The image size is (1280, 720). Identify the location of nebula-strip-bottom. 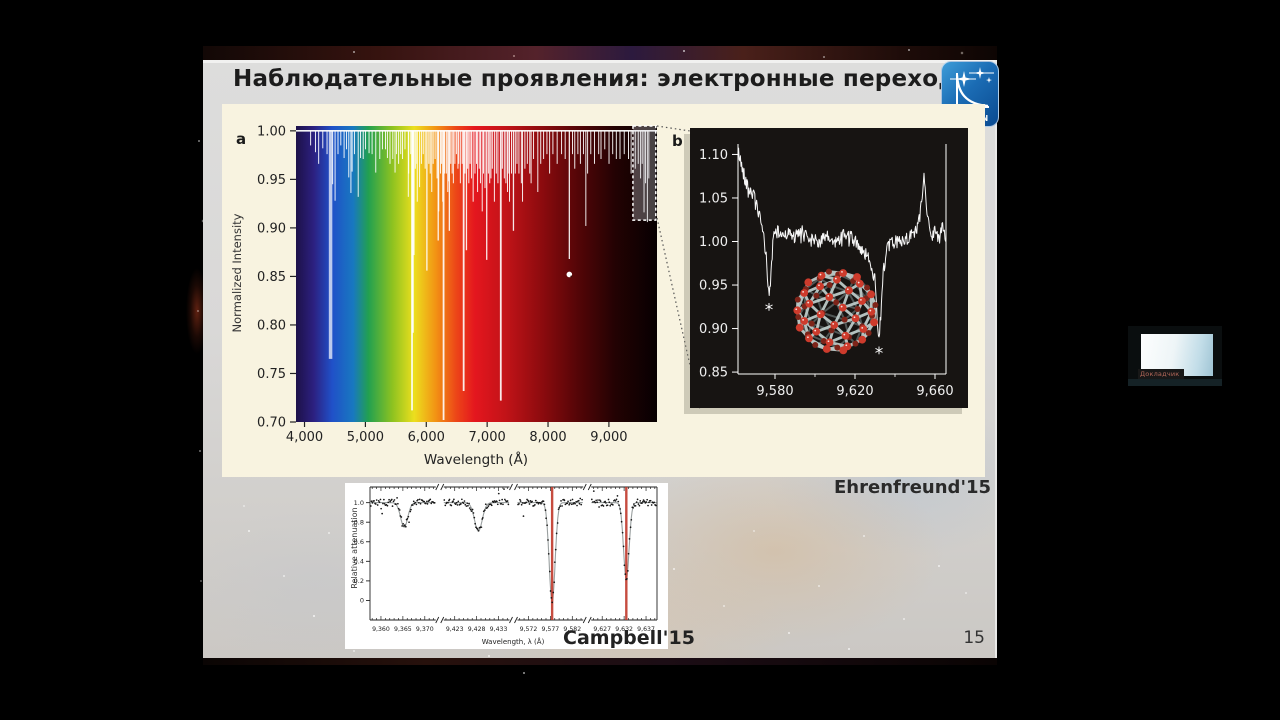
(600, 660).